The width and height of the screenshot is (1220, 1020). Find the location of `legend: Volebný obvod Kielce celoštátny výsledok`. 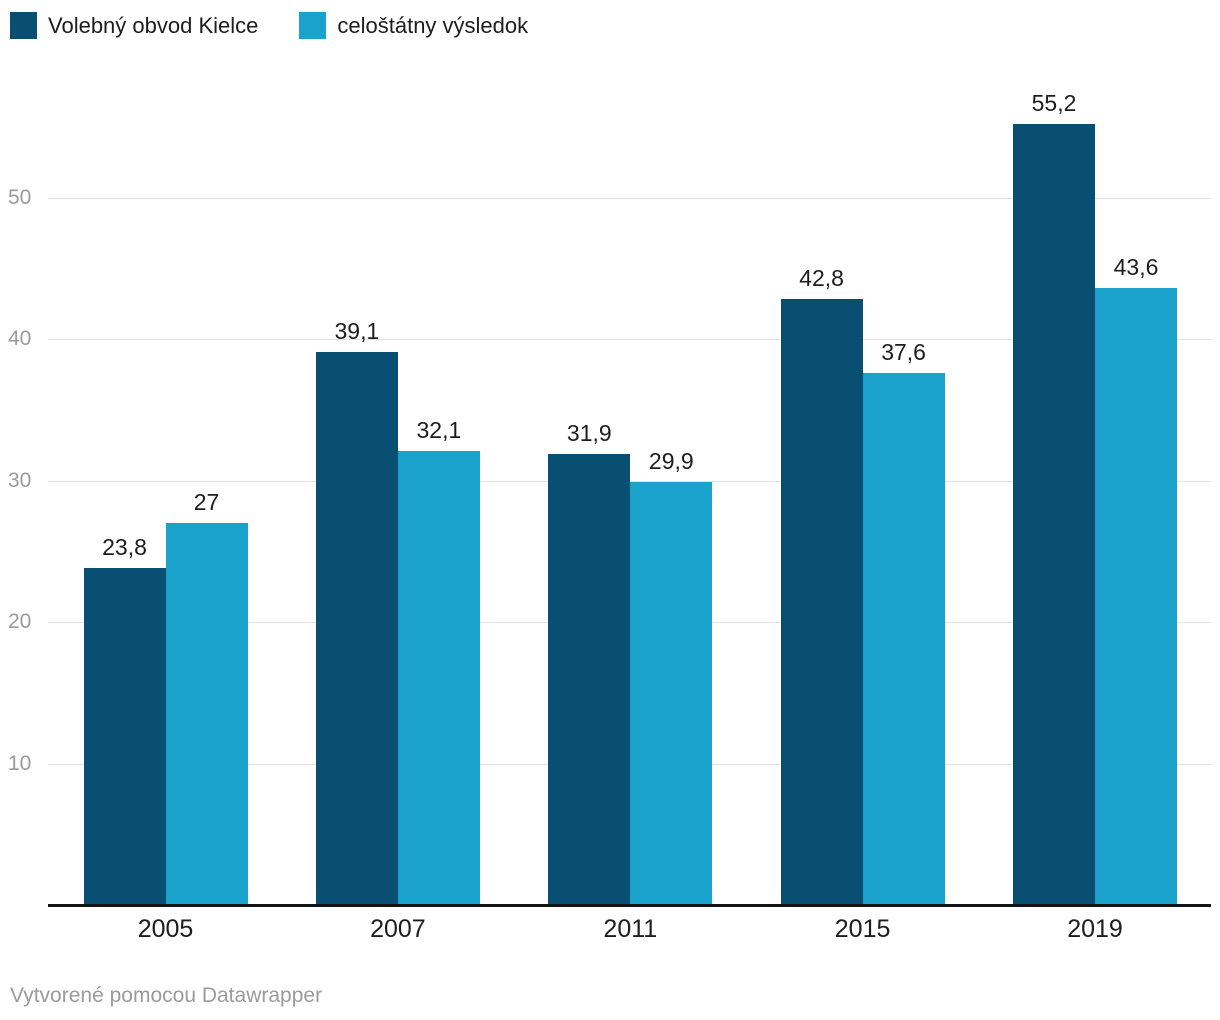

legend: Volebný obvod Kielce celoštátny výsledok is located at coordinates (269, 25).